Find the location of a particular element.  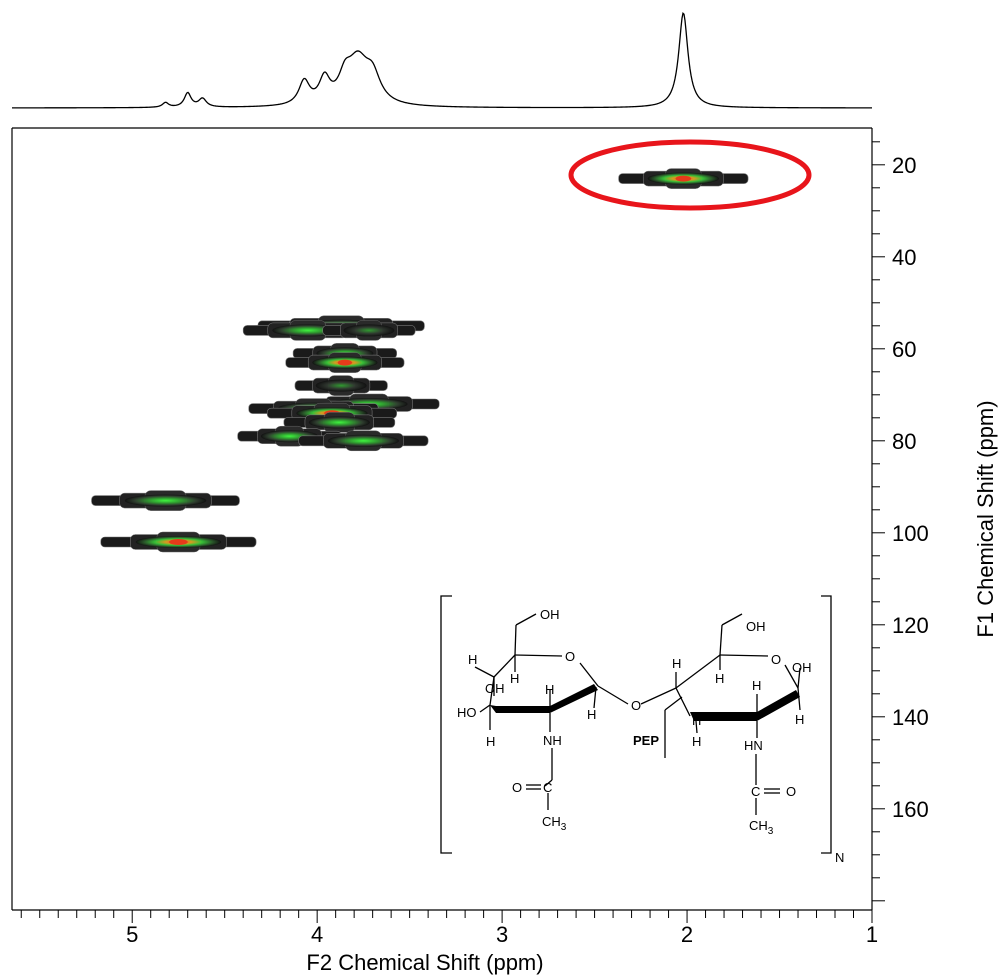

svg-text: N is located at coordinates (839, 857).